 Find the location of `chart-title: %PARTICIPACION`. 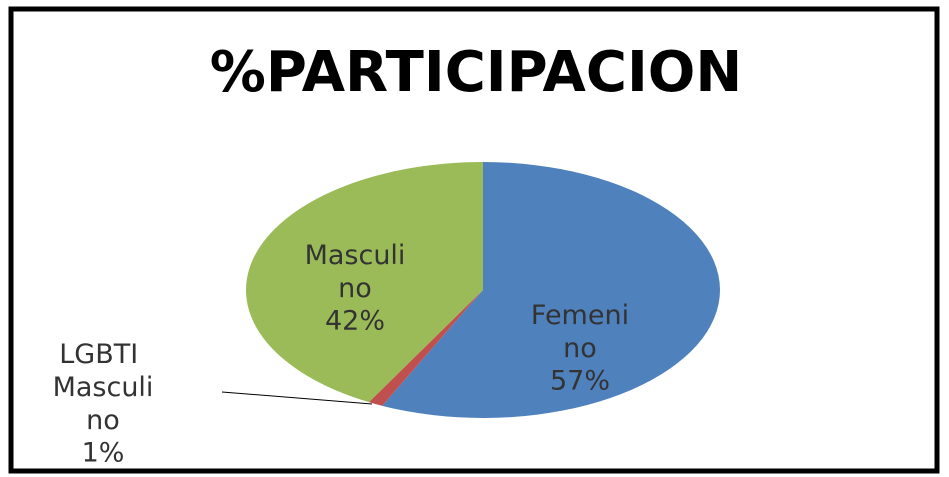

chart-title: %PARTICIPACION is located at coordinates (476, 72).